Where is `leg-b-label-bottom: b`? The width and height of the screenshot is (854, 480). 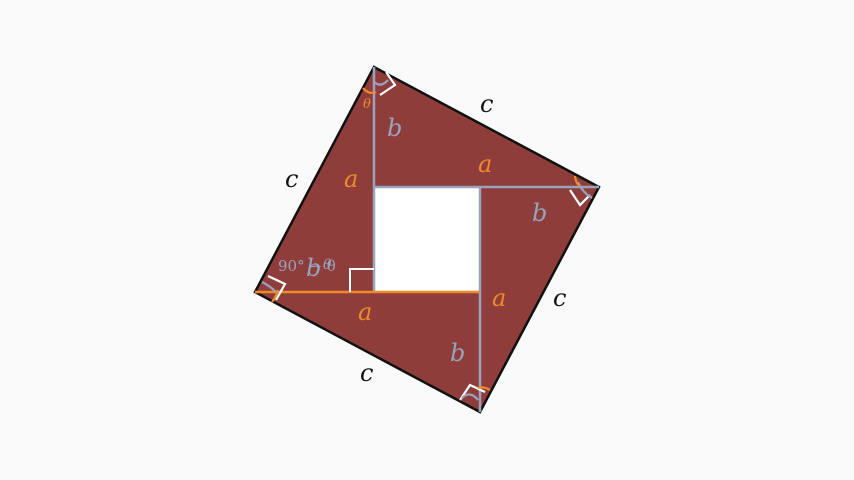
leg-b-label-bottom: b is located at coordinates (457, 353).